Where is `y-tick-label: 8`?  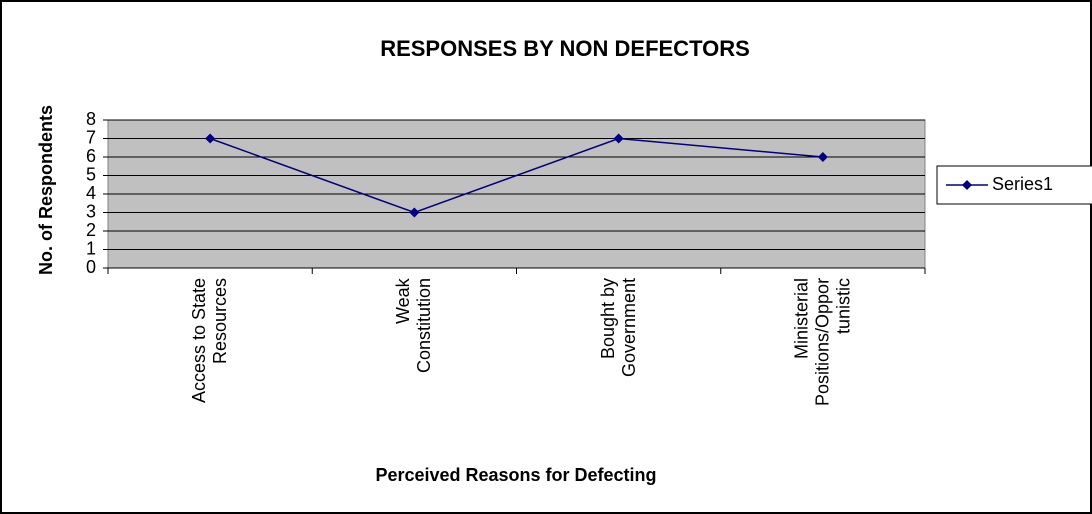 y-tick-label: 8 is located at coordinates (91, 119).